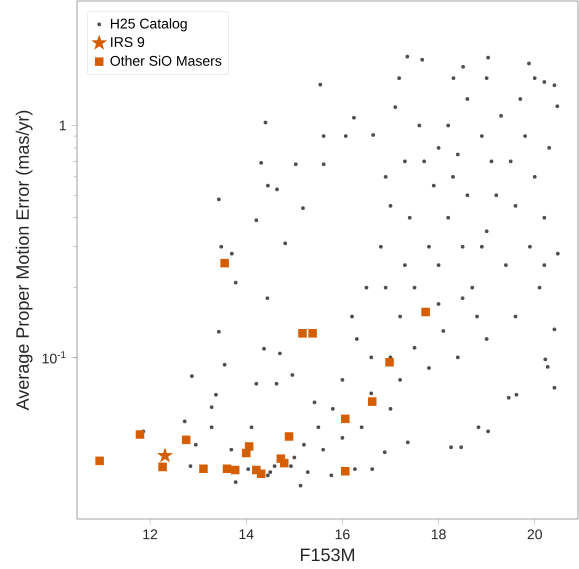 The width and height of the screenshot is (579, 569). What do you see at coordinates (166, 61) in the screenshot?
I see `legend-label: Other SiO Masers` at bounding box center [166, 61].